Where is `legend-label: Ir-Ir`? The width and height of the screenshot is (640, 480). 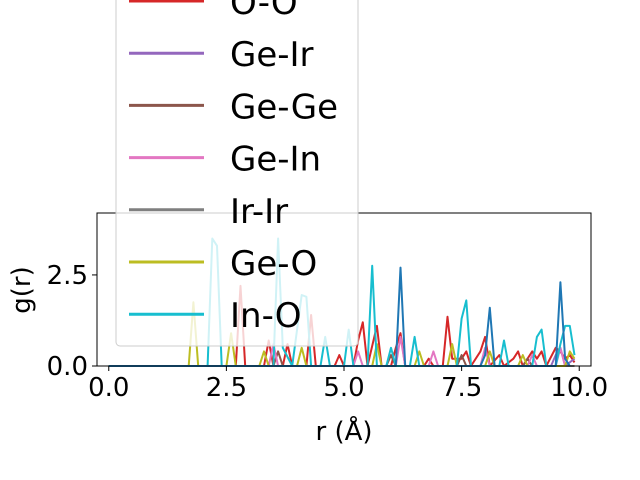
legend-label: Ir-Ir is located at coordinates (259, 212).